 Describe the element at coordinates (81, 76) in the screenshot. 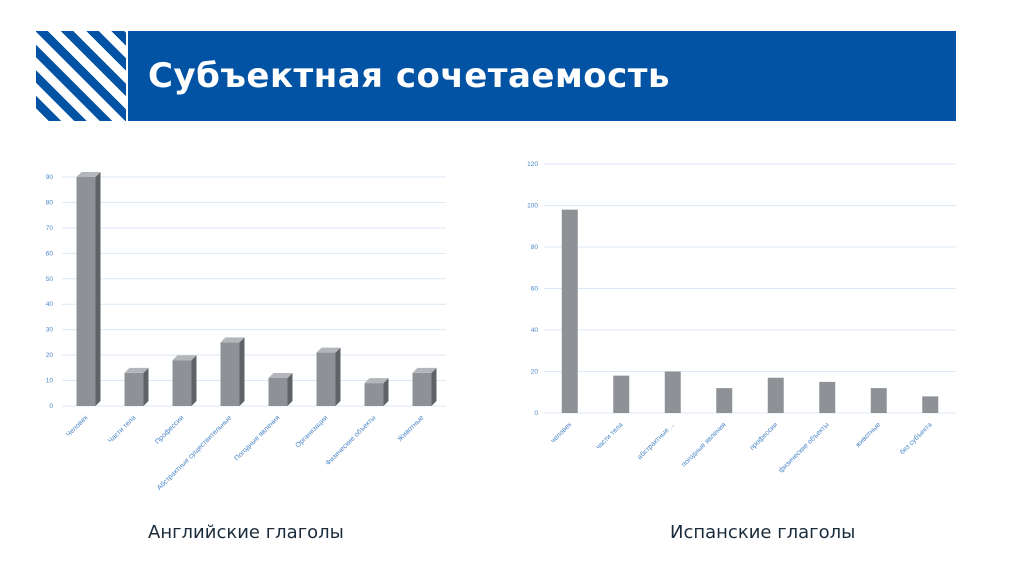

I see `striped-logo-block` at that location.